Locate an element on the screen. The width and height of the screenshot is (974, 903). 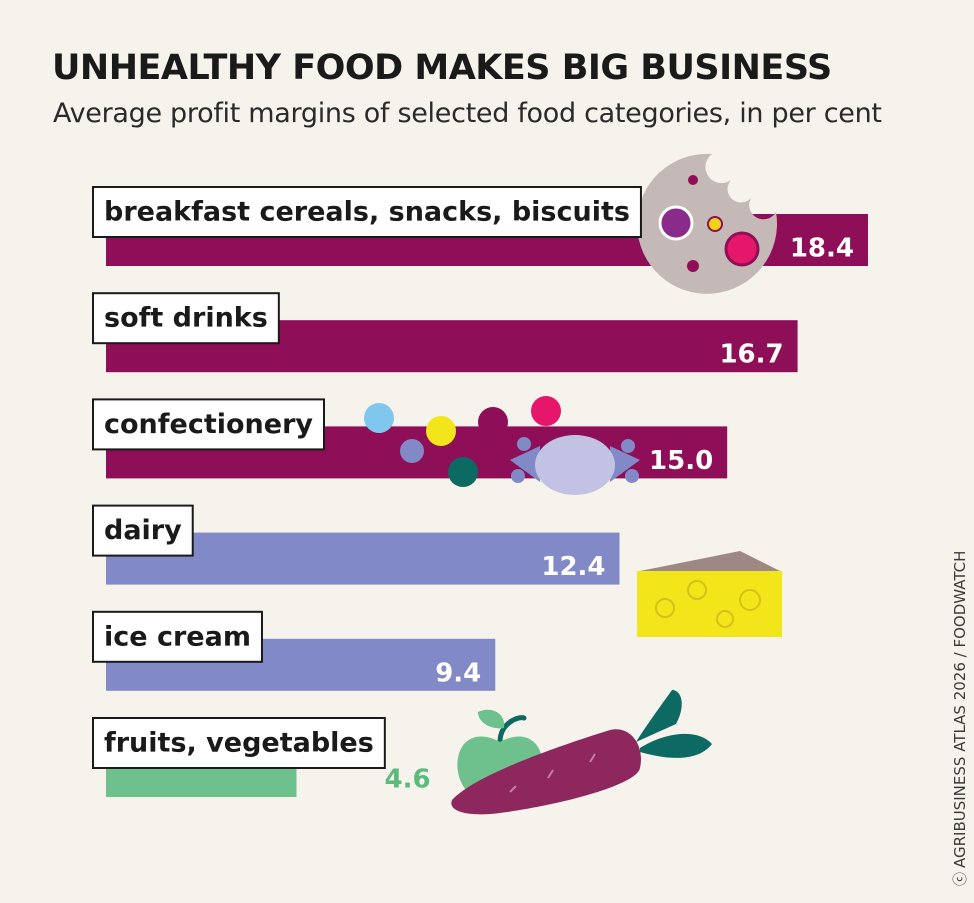
category-label-0: breakfast cereals, snacks, biscuits is located at coordinates (367, 212).